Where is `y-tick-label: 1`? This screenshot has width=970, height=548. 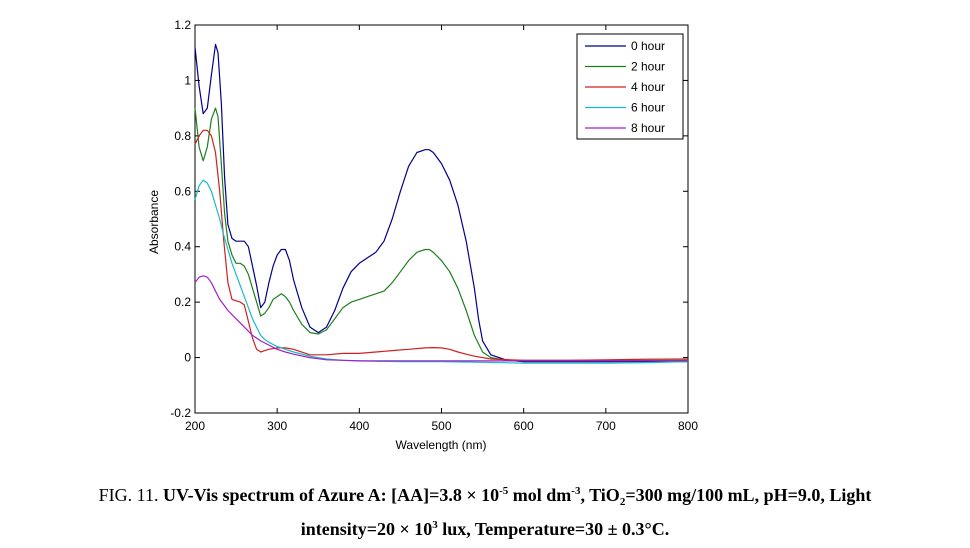
y-tick-label: 1 is located at coordinates (187, 80).